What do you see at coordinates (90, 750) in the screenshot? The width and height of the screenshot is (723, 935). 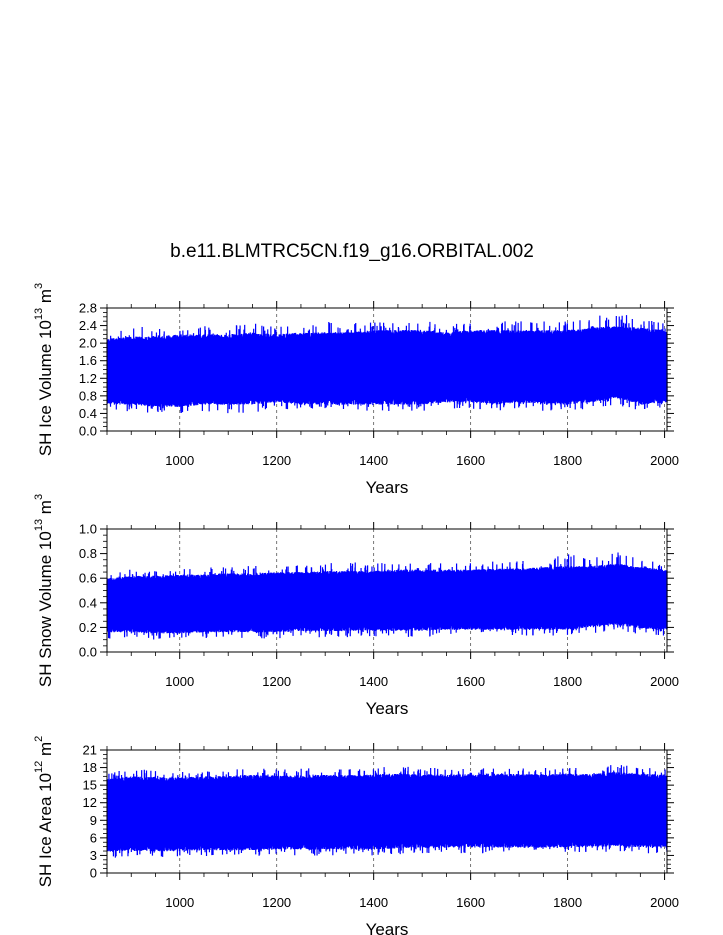 I see `y-tick-label: 21` at bounding box center [90, 750].